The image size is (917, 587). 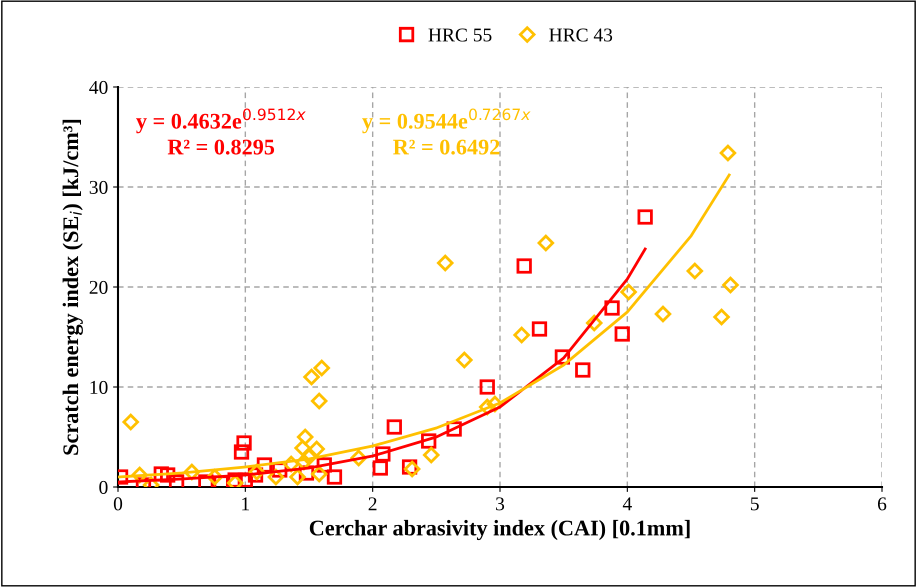 What do you see at coordinates (99, 187) in the screenshot?
I see `y-tick-label: 30` at bounding box center [99, 187].